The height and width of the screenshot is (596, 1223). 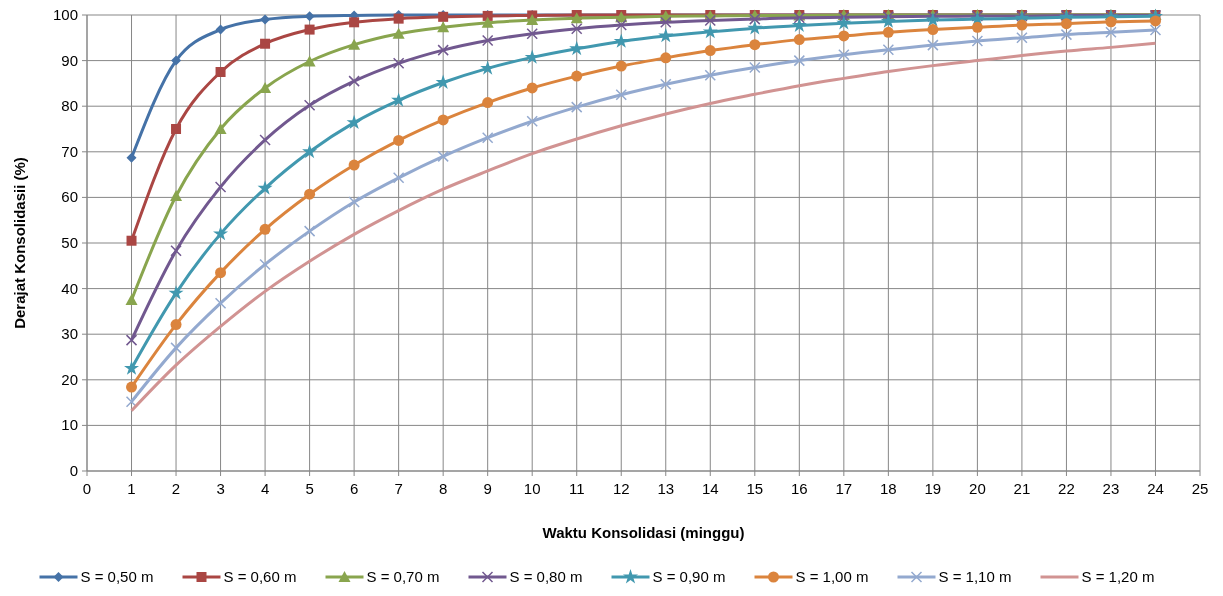 What do you see at coordinates (117, 576) in the screenshot?
I see `legend-label: S = 0,50 m` at bounding box center [117, 576].